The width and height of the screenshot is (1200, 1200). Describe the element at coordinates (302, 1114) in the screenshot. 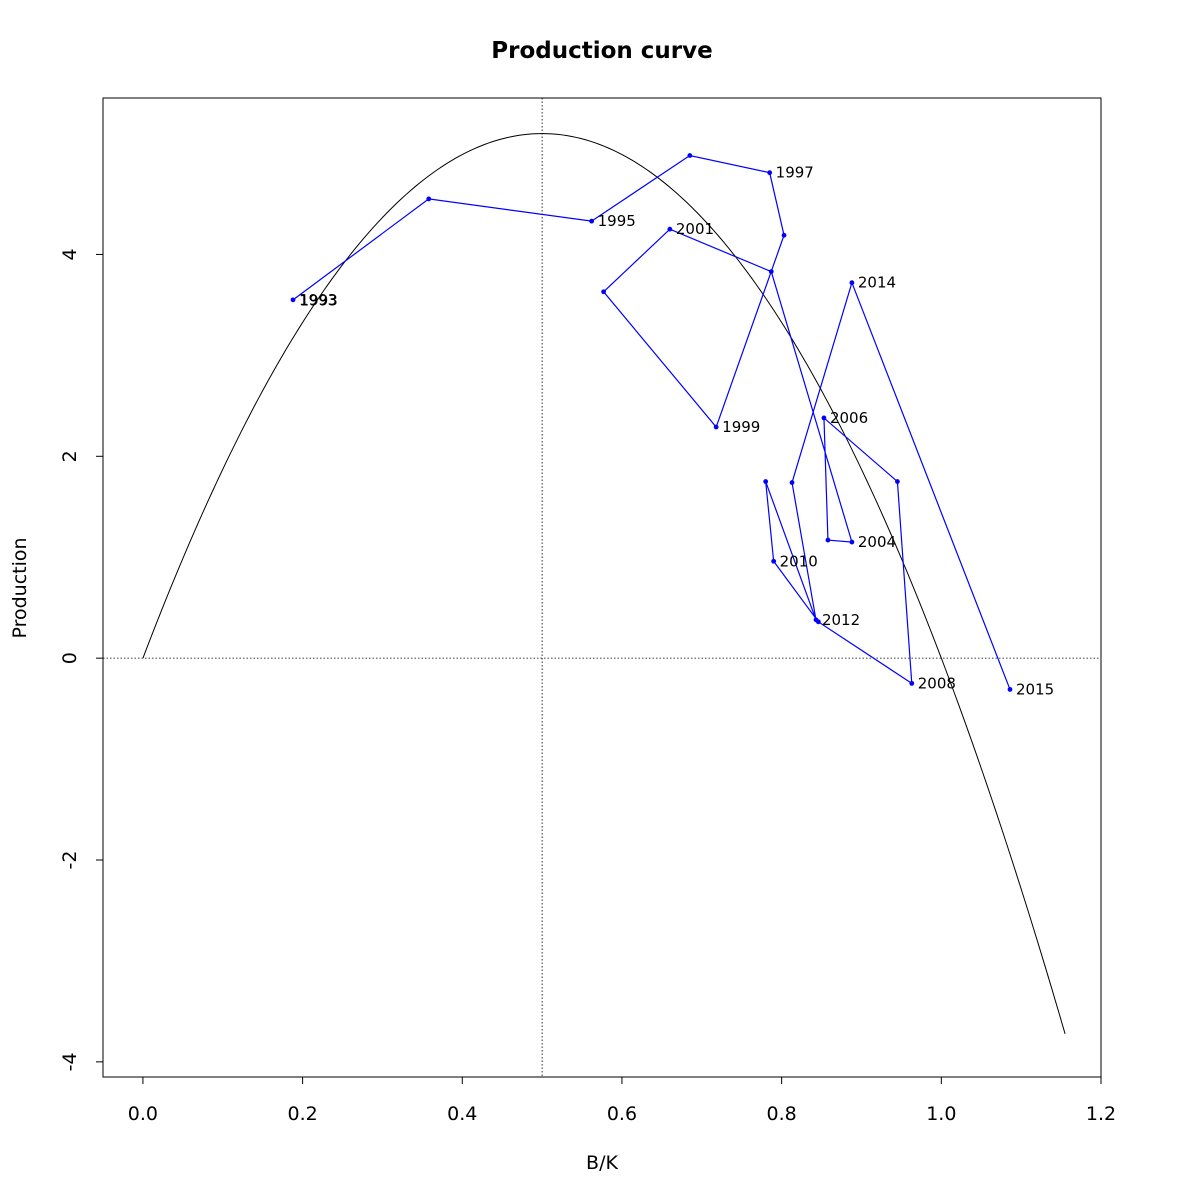

I see `x-tick-label: 0.2` at that location.